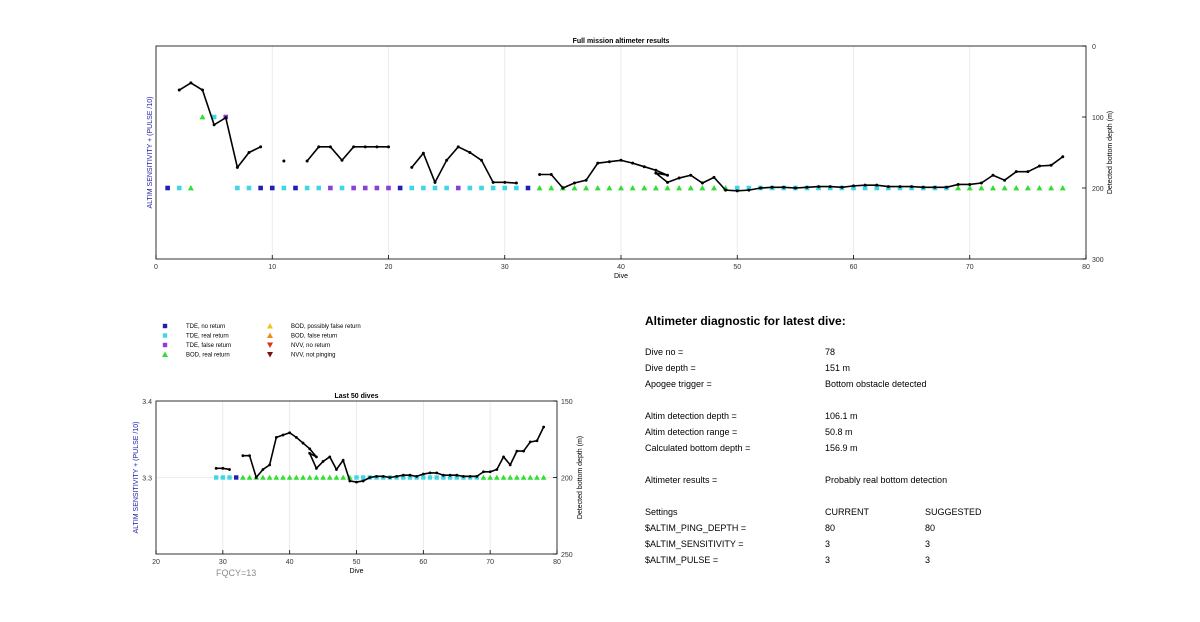  I want to click on settings-suggested: 80, so click(930, 528).